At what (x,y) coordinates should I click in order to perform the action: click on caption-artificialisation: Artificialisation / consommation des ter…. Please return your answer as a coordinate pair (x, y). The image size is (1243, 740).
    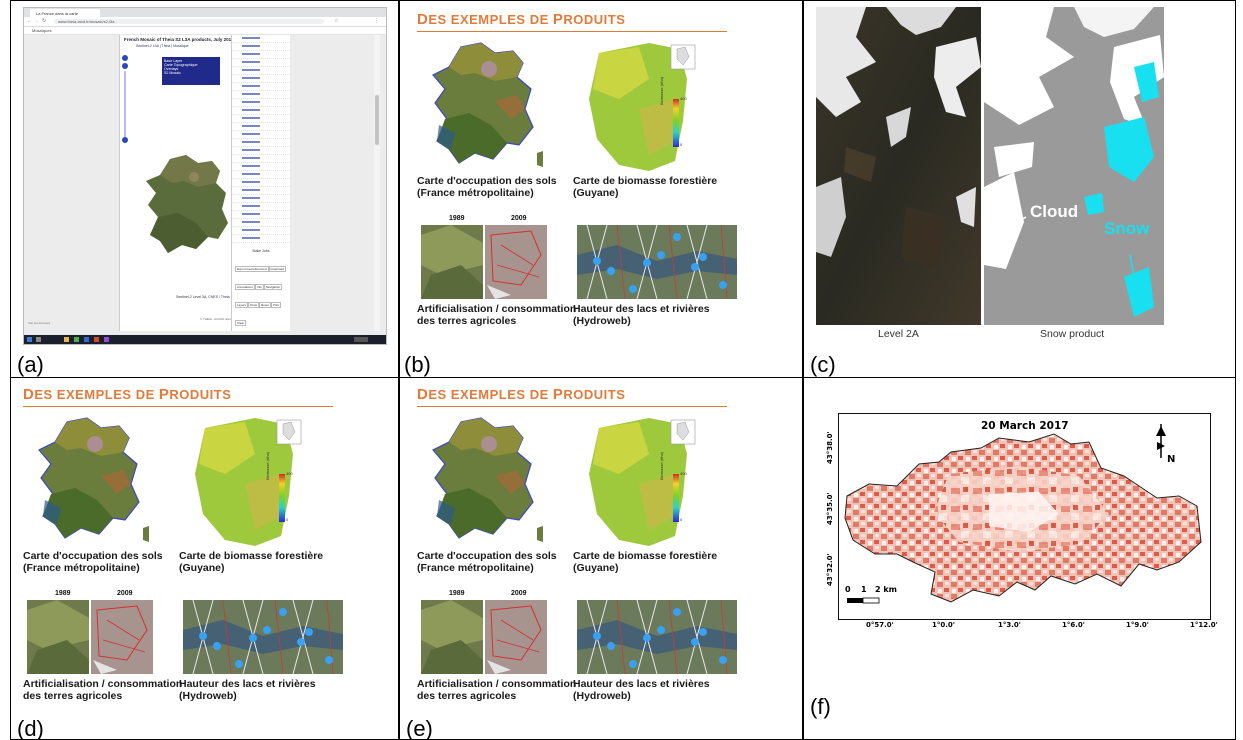
    Looking at the image, I should click on (496, 690).